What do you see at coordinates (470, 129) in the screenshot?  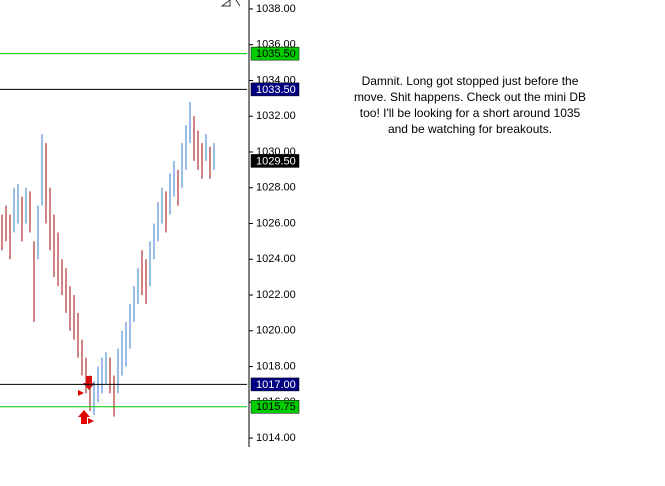 I see `annotation-line: and be watching for breakouts.` at bounding box center [470, 129].